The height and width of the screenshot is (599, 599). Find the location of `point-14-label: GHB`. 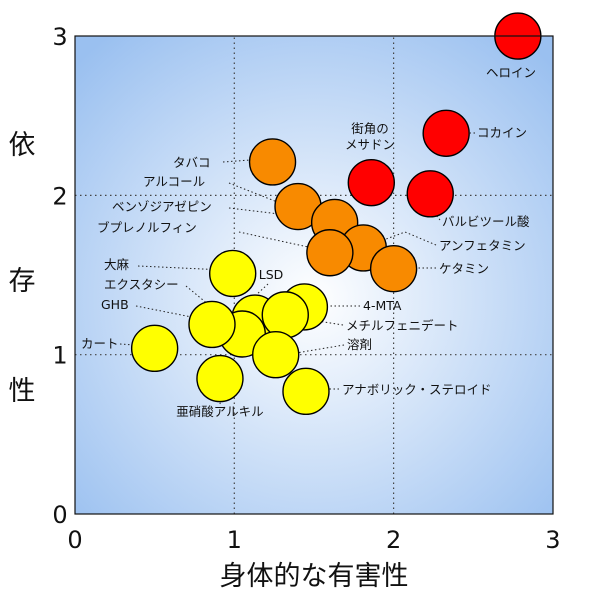

point-14-label: GHB is located at coordinates (115, 304).